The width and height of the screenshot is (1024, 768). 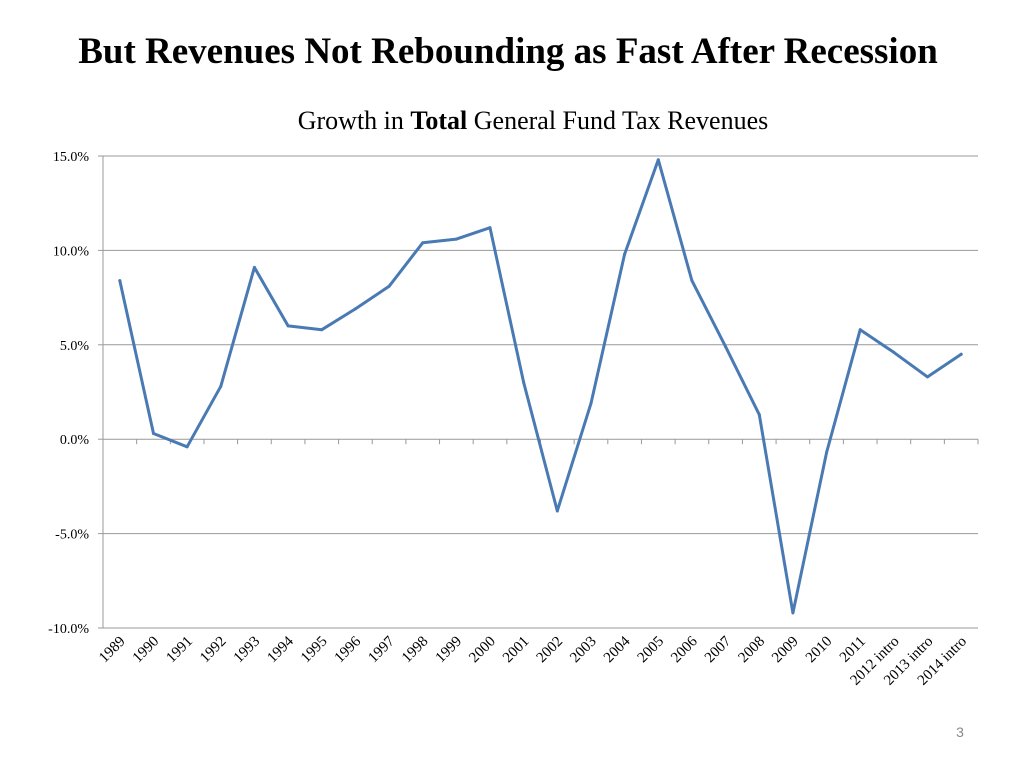 I want to click on x-tick-label: 2004, so click(x=617, y=649).